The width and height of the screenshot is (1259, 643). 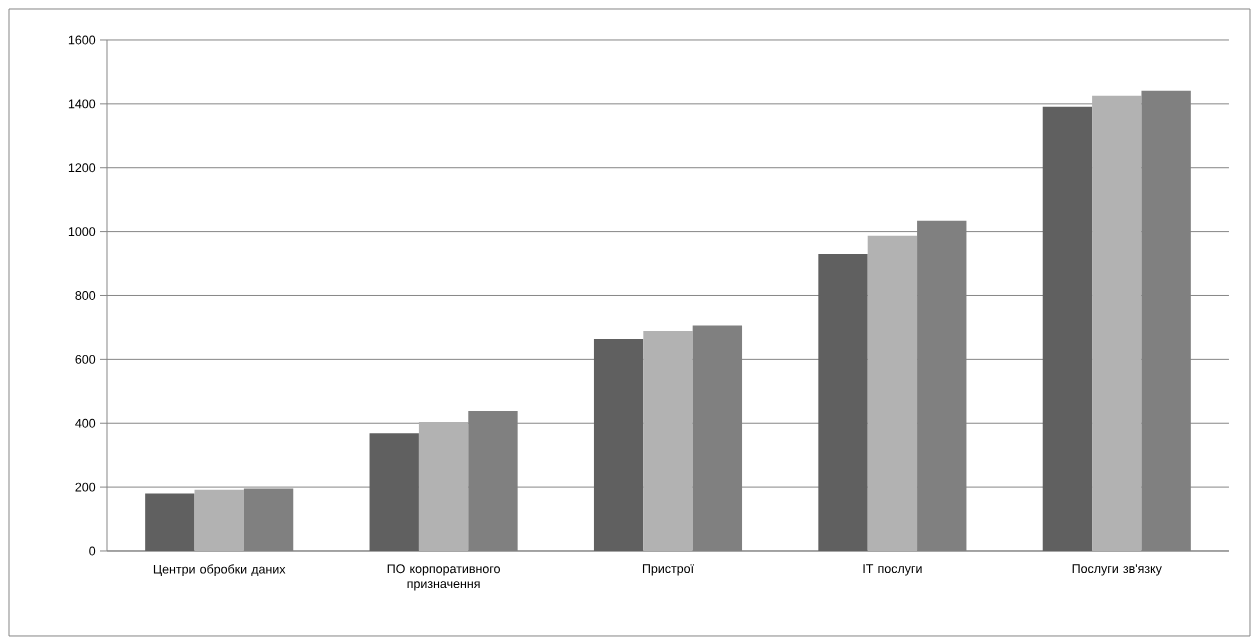 What do you see at coordinates (219, 570) in the screenshot?
I see `x-tick-label: Центри обробки даних` at bounding box center [219, 570].